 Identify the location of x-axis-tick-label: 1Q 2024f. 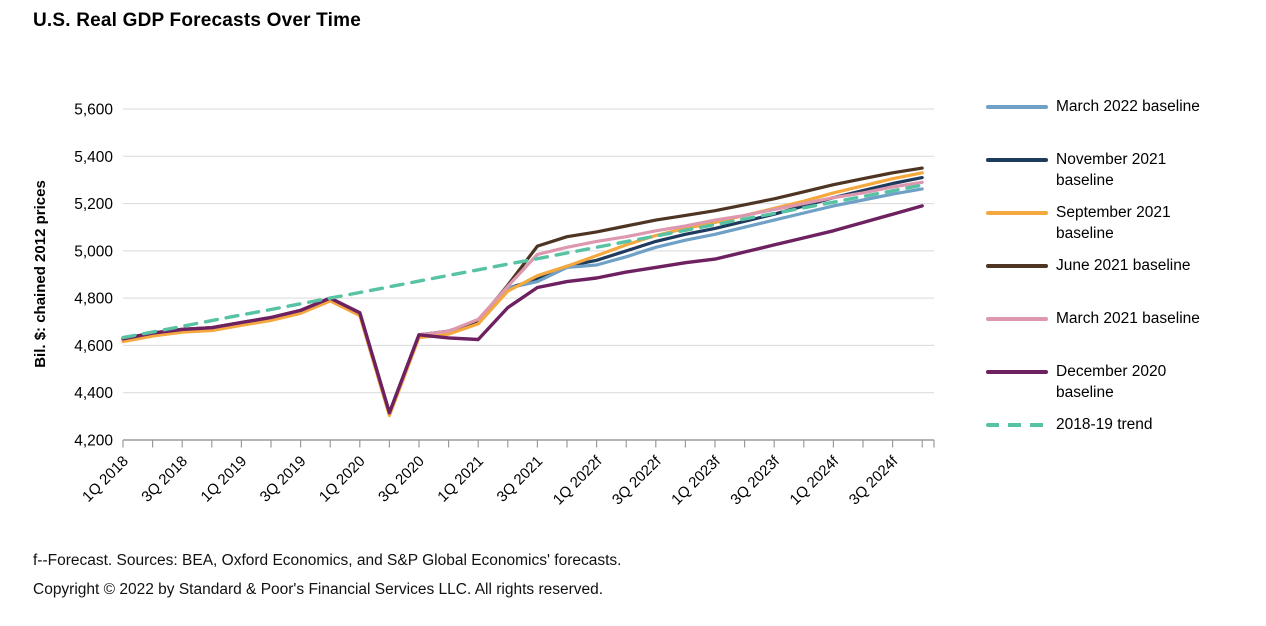
(815, 480).